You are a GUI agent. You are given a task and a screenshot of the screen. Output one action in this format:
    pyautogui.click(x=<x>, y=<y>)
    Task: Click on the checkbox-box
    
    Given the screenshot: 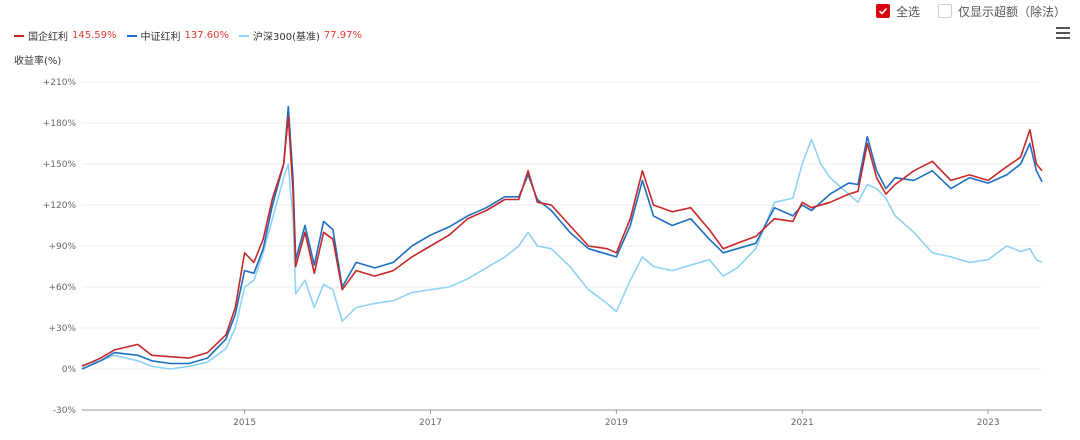 What is the action you would take?
    pyautogui.click(x=944, y=11)
    